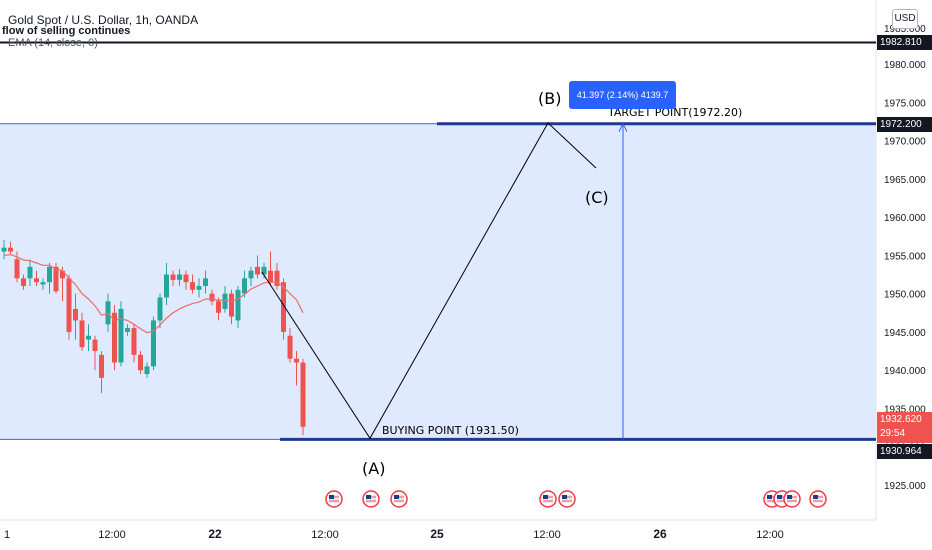 The width and height of the screenshot is (932, 550). I want to click on time-tick-label: 22, so click(215, 534).